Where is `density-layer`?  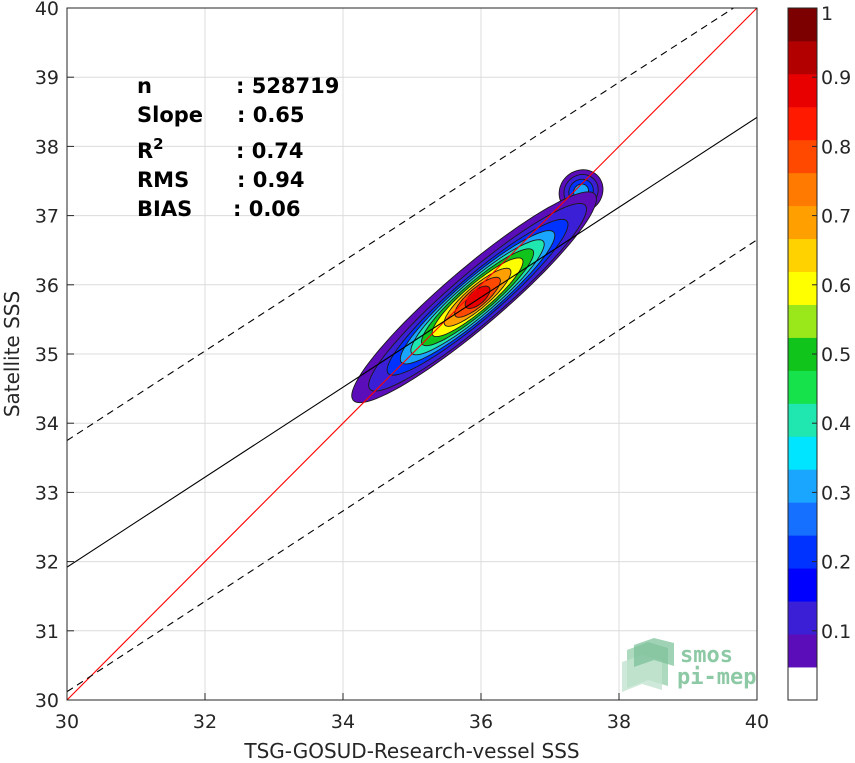 density-layer is located at coordinates (477, 286).